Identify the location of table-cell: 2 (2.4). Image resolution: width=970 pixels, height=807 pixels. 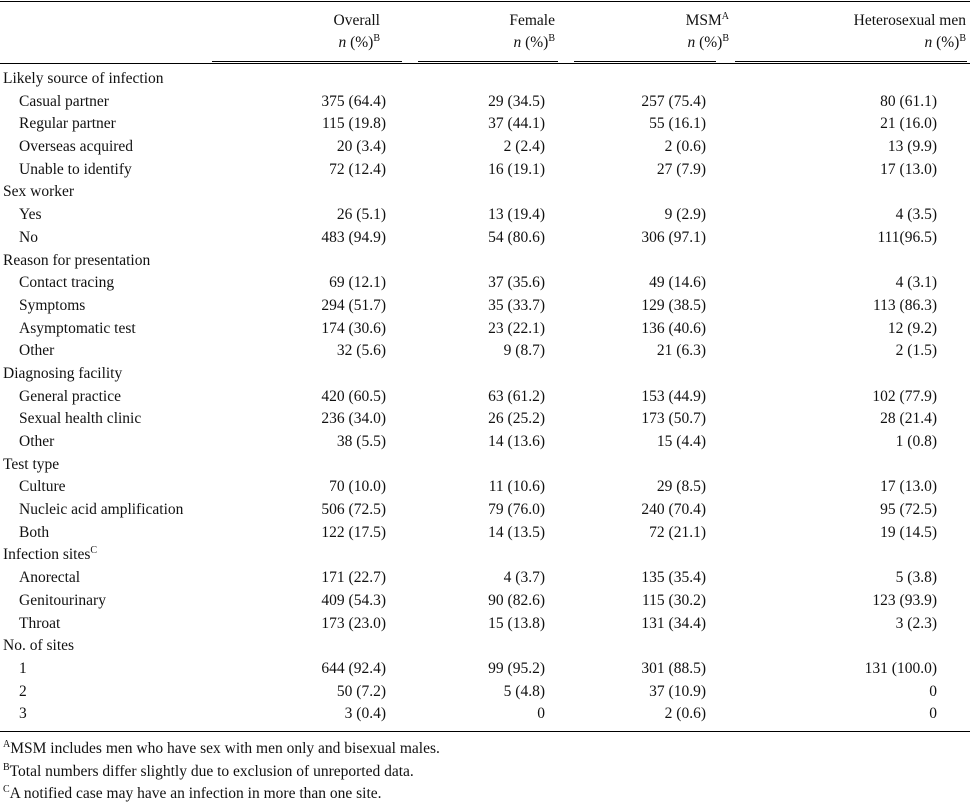
(524, 147).